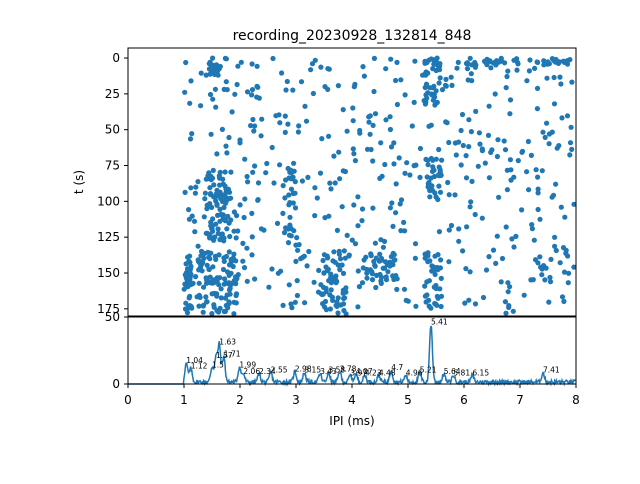 The width and height of the screenshot is (640, 484). Describe the element at coordinates (452, 371) in the screenshot. I see `histogram-peak-label: 5.64` at that location.